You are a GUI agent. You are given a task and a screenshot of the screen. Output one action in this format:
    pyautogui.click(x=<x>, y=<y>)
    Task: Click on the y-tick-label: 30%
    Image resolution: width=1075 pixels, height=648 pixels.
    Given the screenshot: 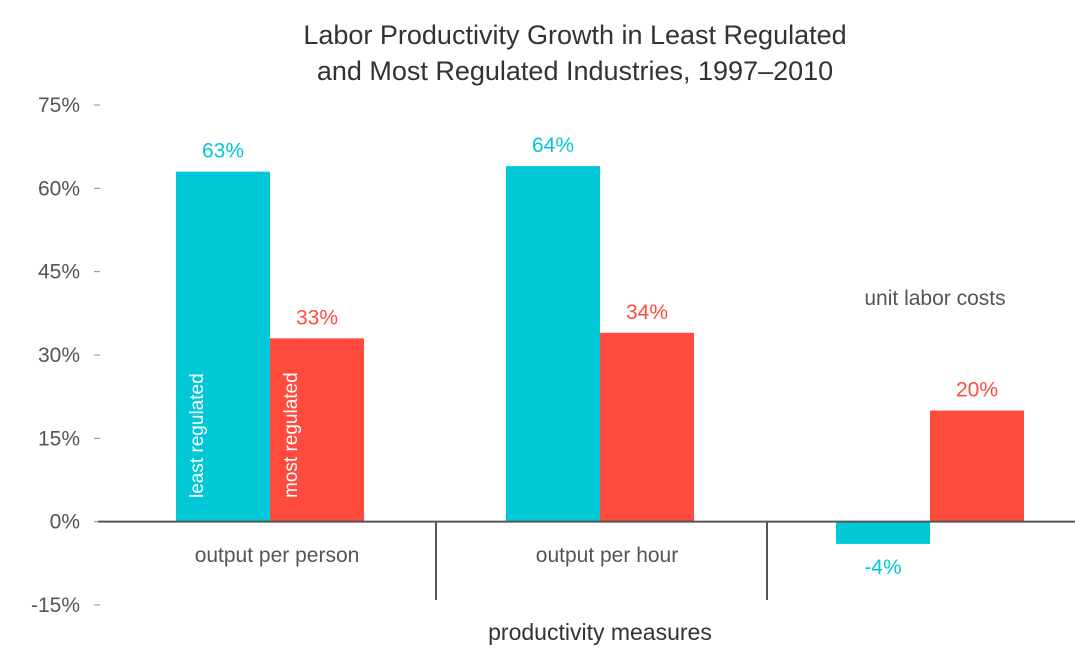 What is the action you would take?
    pyautogui.click(x=59, y=355)
    